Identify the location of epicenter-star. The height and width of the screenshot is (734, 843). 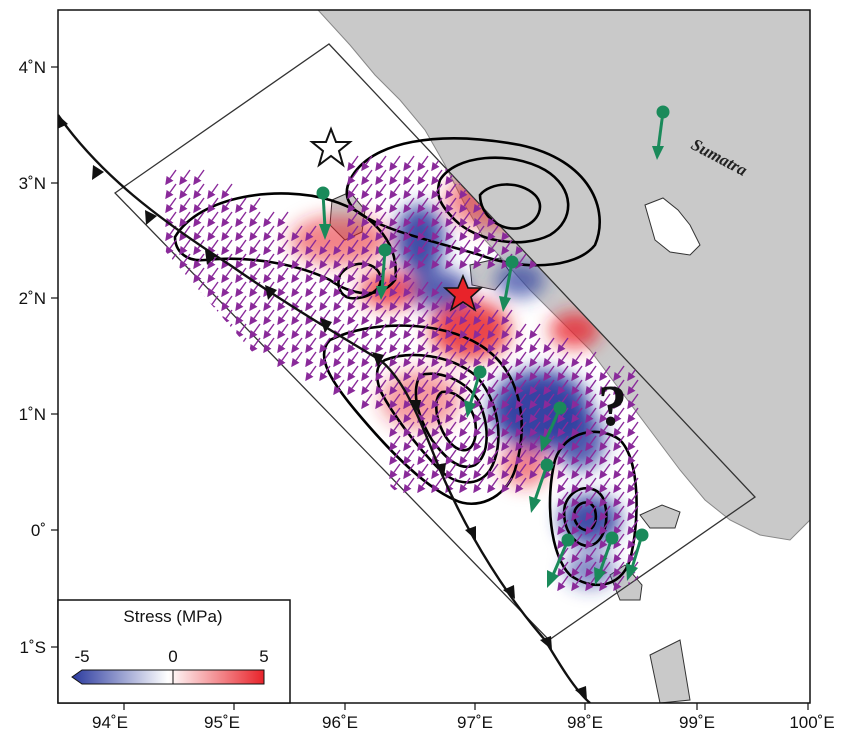
(463, 292).